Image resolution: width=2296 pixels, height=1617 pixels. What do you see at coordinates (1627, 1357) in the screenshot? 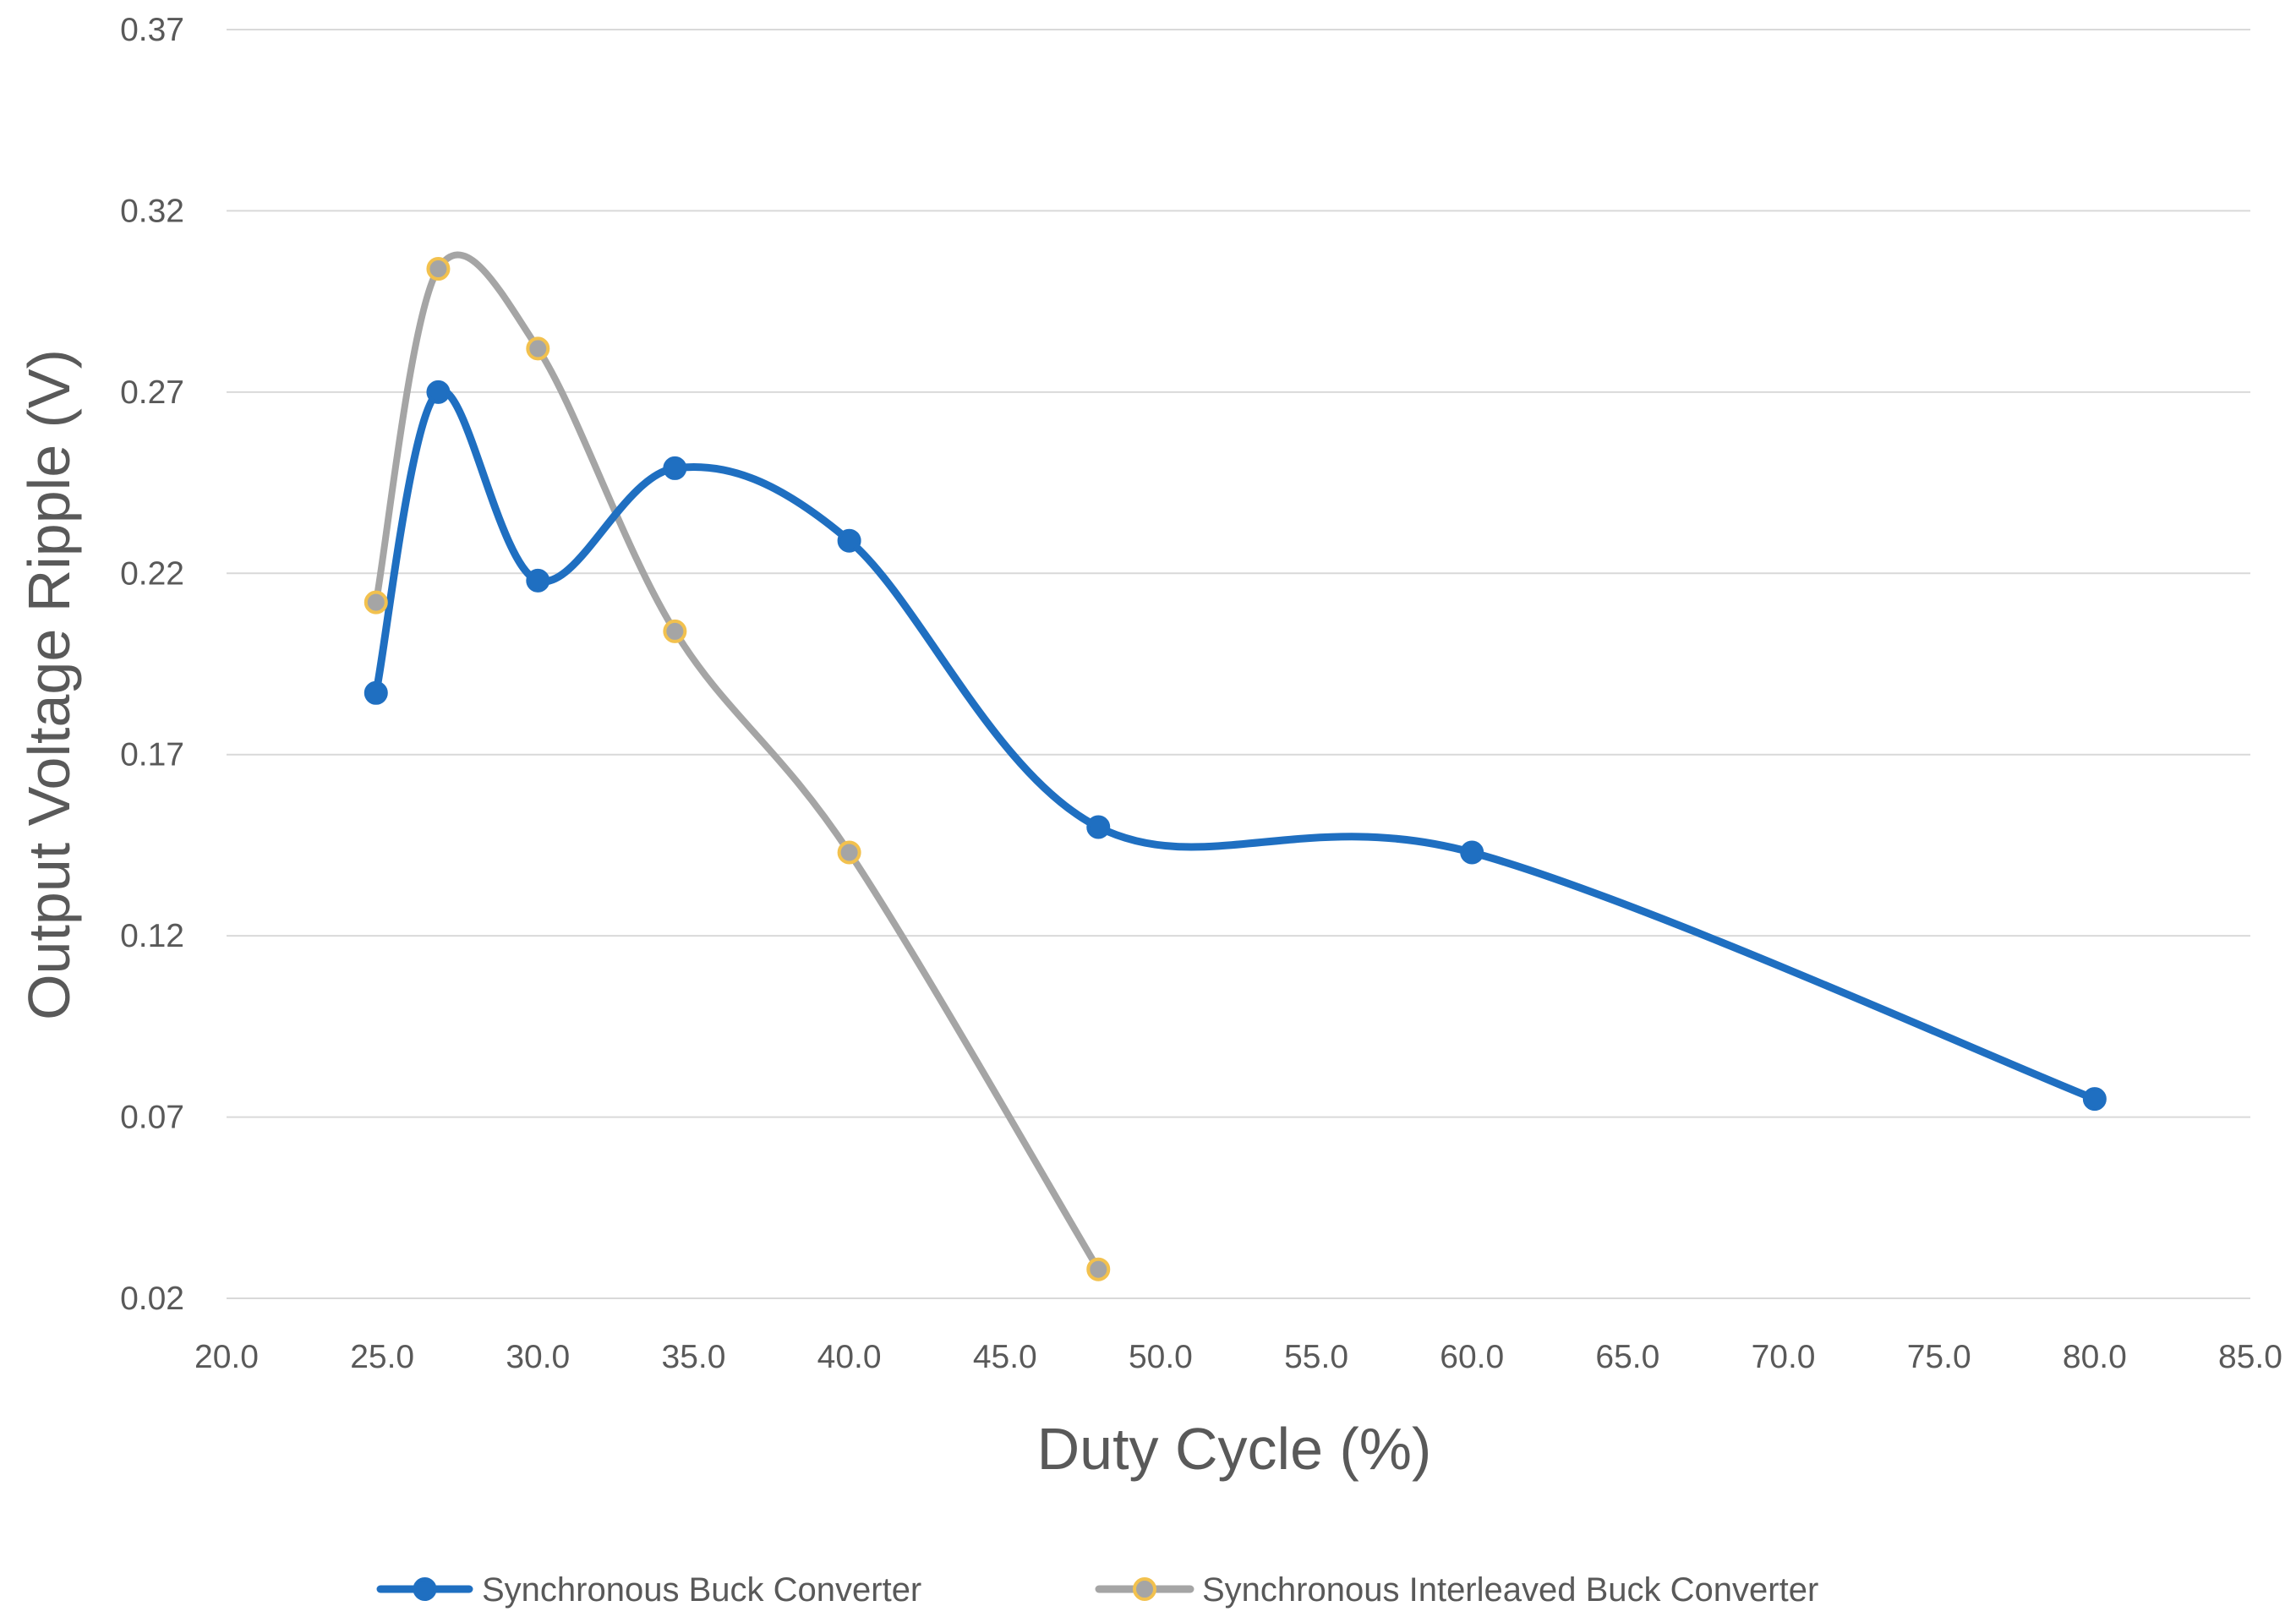
I see `x-tick-label: 65.0` at bounding box center [1627, 1357].